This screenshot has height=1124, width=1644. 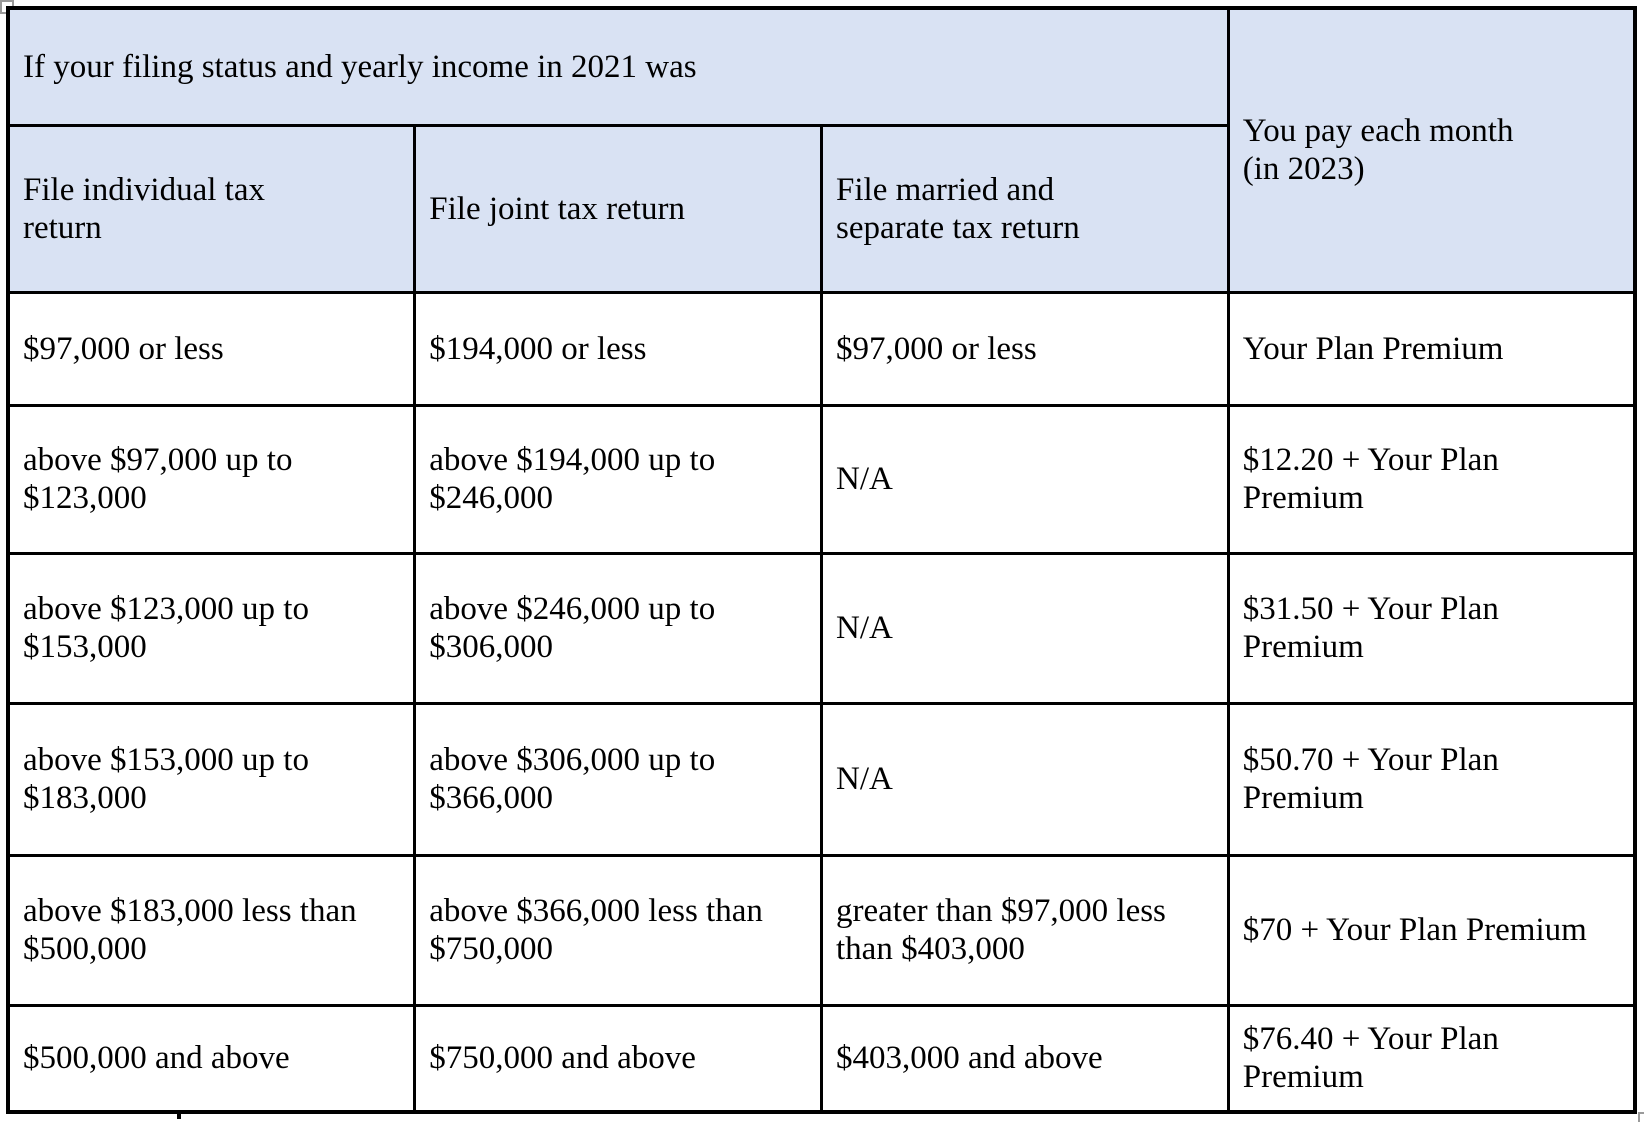 What do you see at coordinates (1431, 628) in the screenshot?
I see `you-pay-cell: $31.50 + Your Plan Premium` at bounding box center [1431, 628].